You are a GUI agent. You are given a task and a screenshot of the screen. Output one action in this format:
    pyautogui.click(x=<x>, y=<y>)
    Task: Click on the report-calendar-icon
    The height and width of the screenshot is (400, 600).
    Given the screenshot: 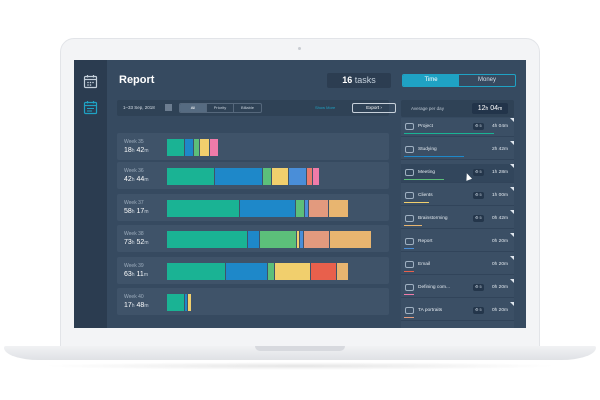 What is the action you would take?
    pyautogui.click(x=90, y=107)
    